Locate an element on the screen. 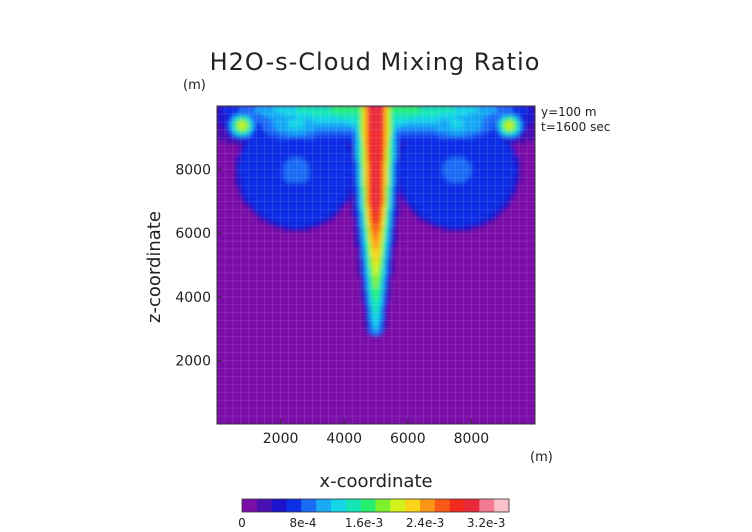 Image resolution: width=752 pixels, height=532 pixels. chart-title: H2O-s-Cloud Mixing Ratio is located at coordinates (375, 62).